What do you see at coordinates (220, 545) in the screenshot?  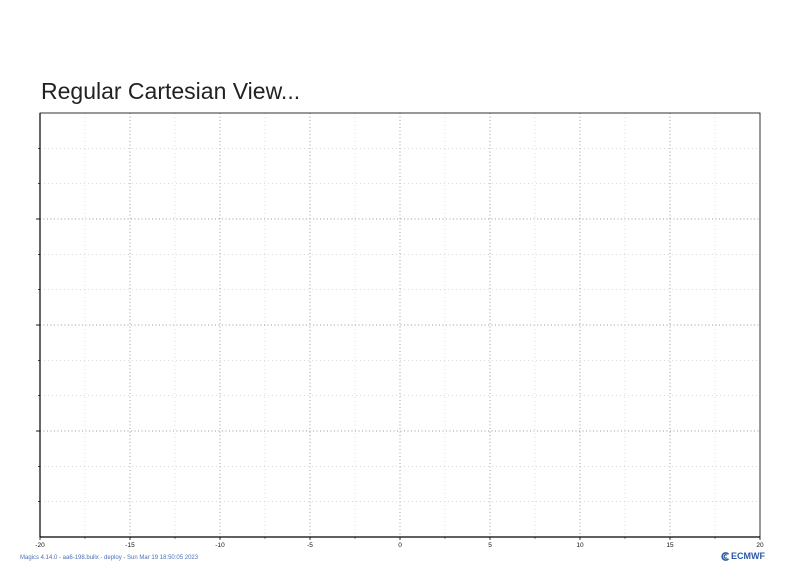 I see `x-tick-label: -10` at bounding box center [220, 545].